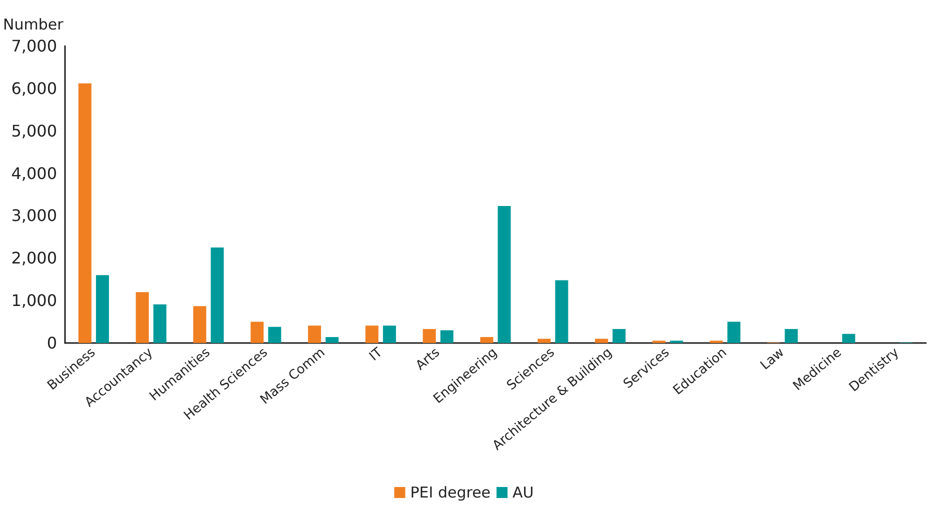  Describe the element at coordinates (51, 343) in the screenshot. I see `y-tick-label: 0` at that location.